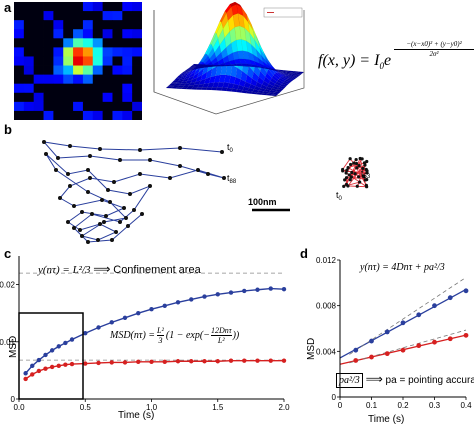  I want to click on msd-lhs: MSD(nτ) =, so click(133, 335).